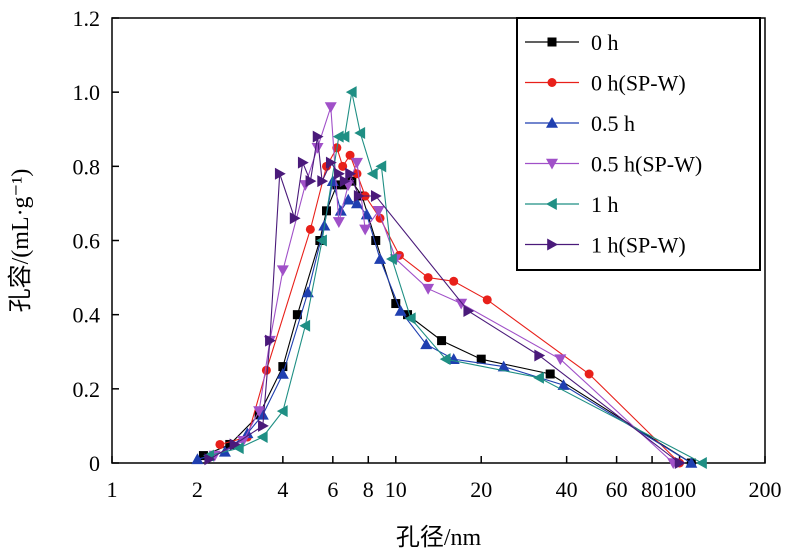 This screenshot has height=555, width=798. Describe the element at coordinates (646, 164) in the screenshot. I see `legend-label: 0.5 h(SP-W)` at that location.